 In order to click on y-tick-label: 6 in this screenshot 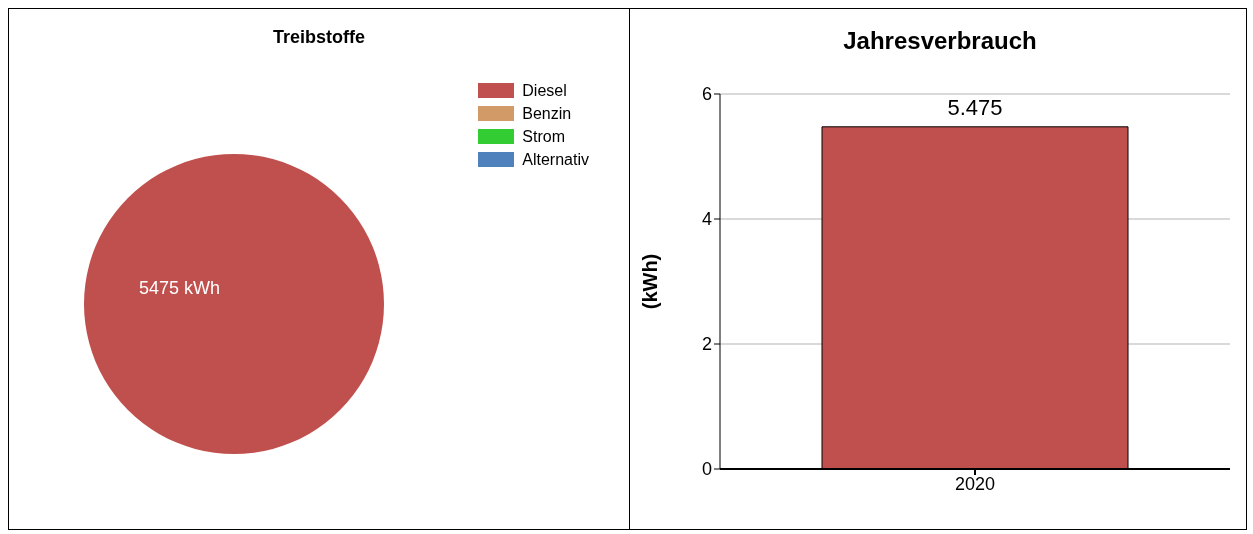, I will do `click(706, 94)`.